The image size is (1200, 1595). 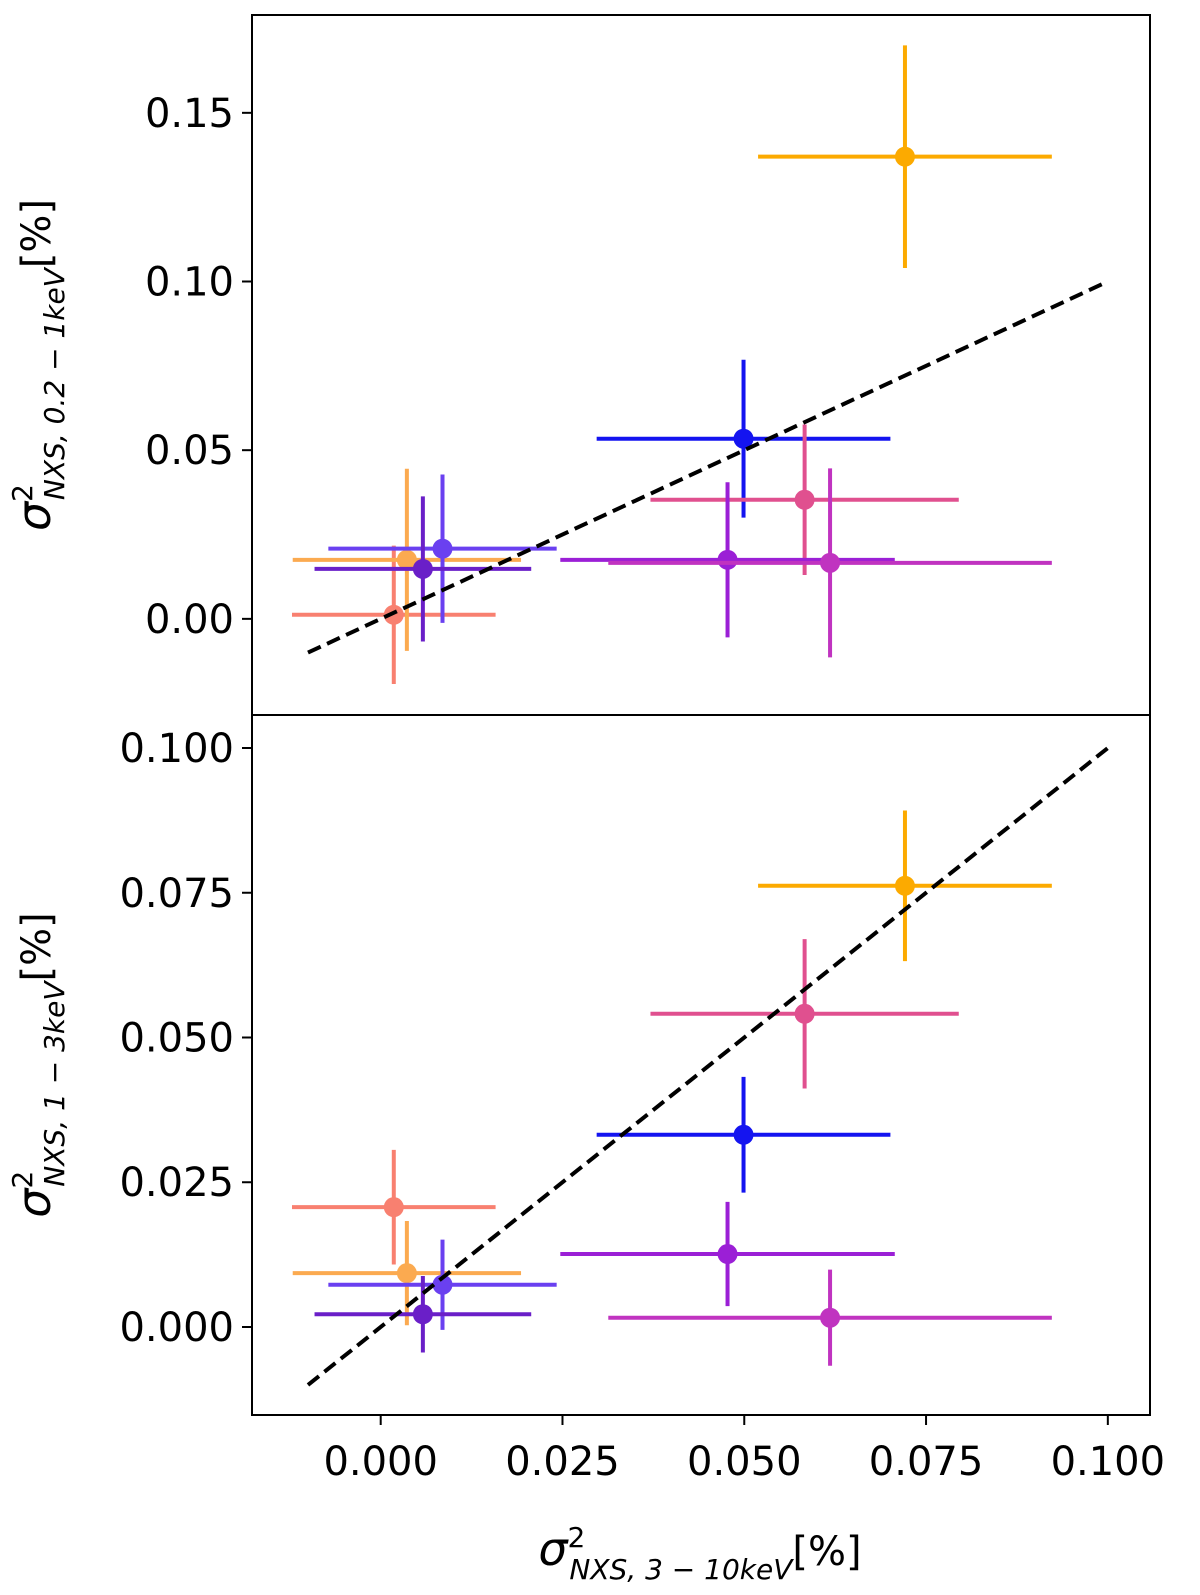 I want to click on label-sub: NXS, 3 − 10keV, so click(x=681, y=1569).